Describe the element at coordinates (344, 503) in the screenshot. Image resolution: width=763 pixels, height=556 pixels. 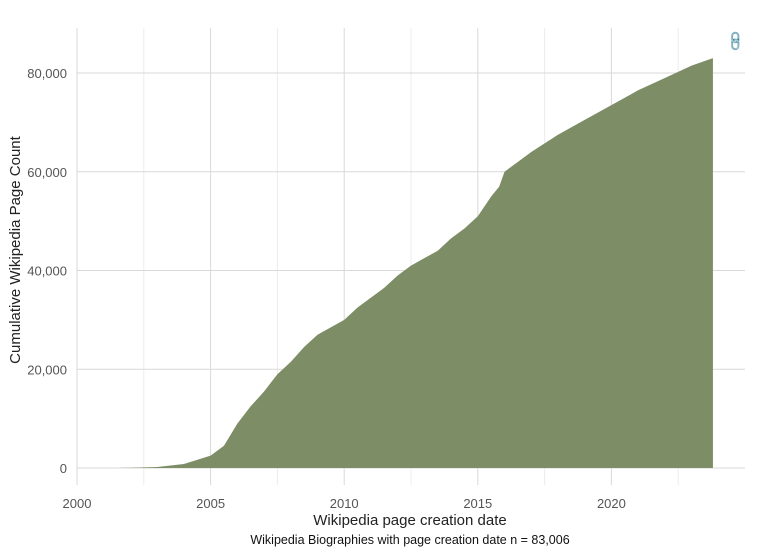
I see `x-tick-label: 2010` at that location.